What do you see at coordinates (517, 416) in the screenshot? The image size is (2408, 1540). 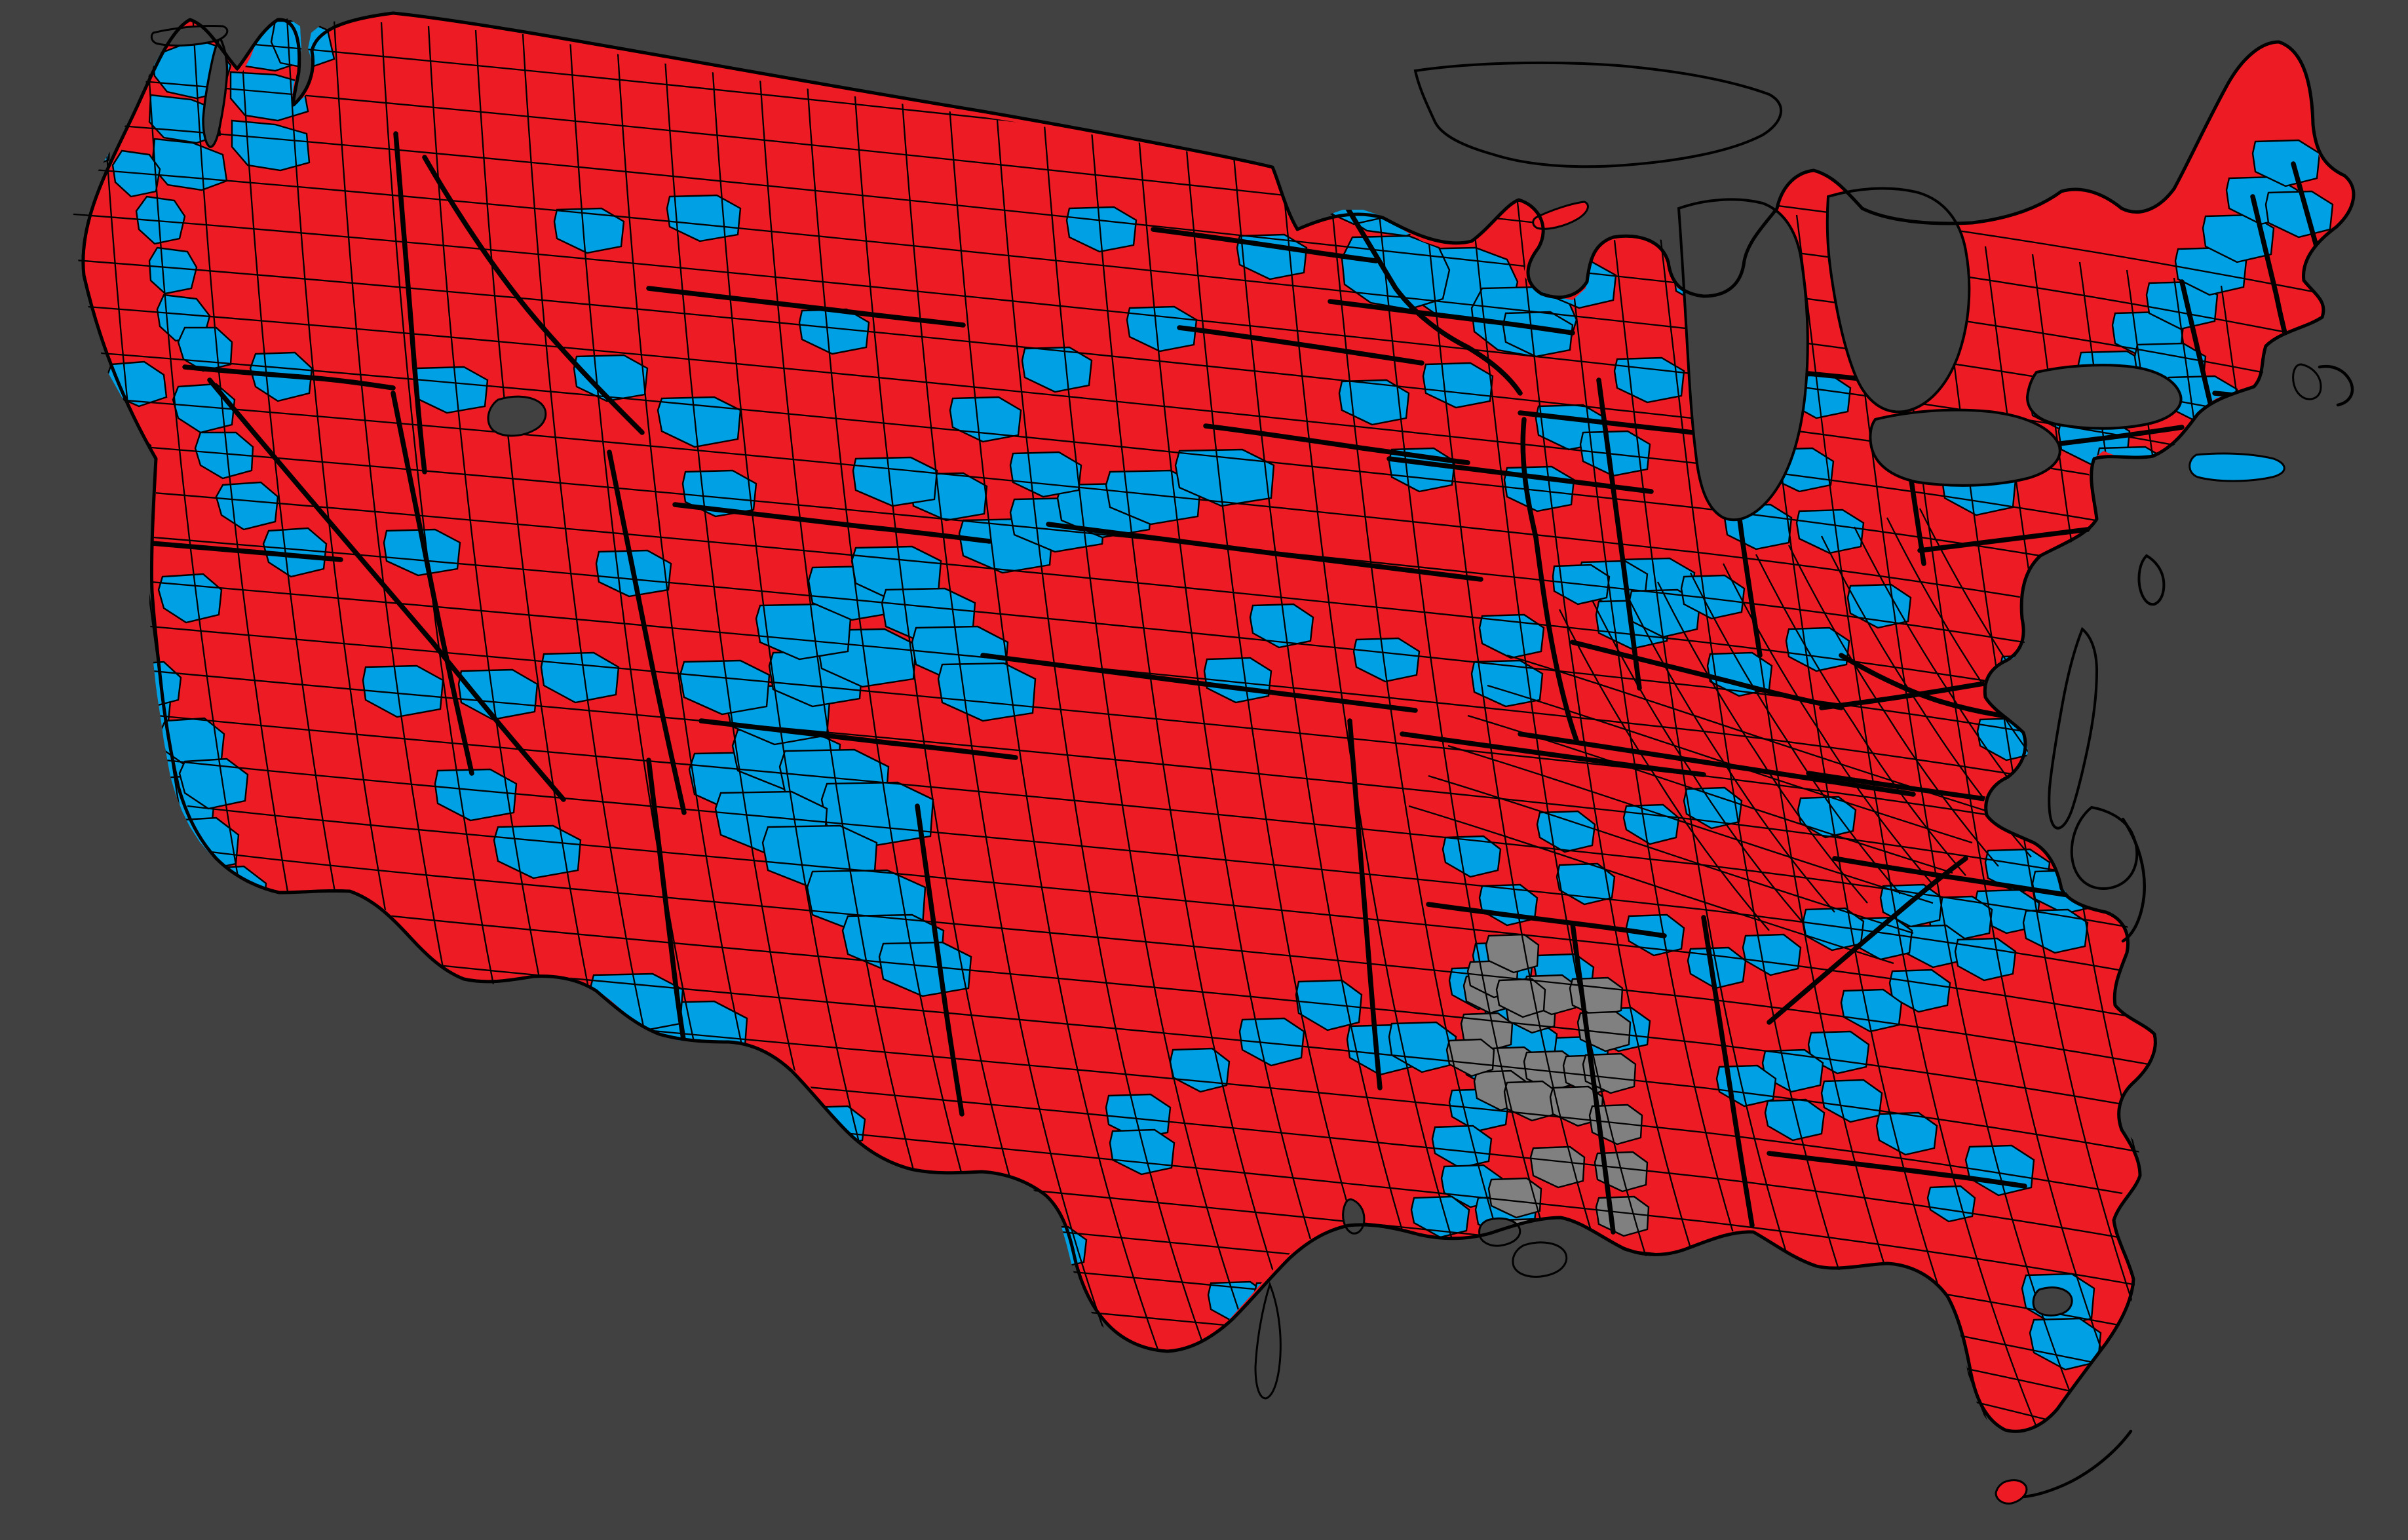 I see `great-salt-lake` at bounding box center [517, 416].